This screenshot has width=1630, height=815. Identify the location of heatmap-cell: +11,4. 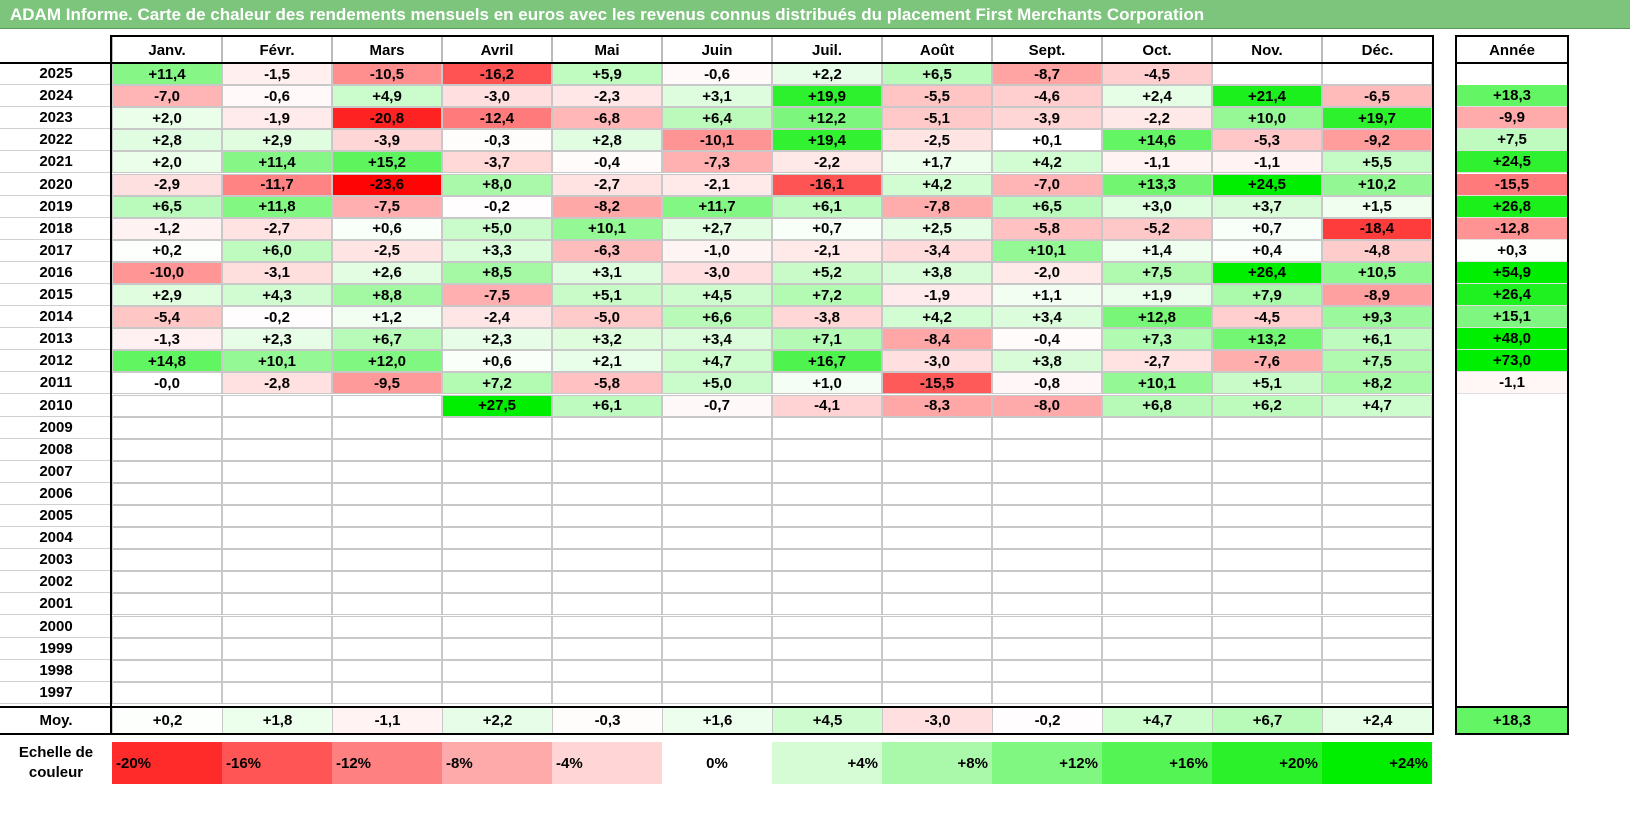
(277, 162).